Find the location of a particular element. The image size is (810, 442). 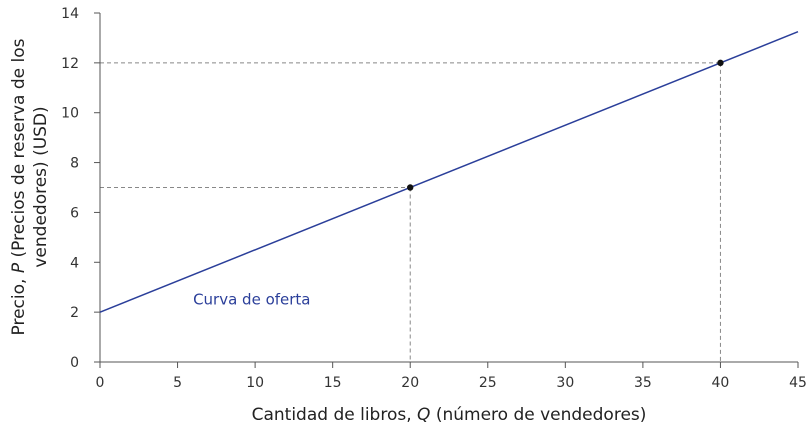

x-tick-label: 5 is located at coordinates (177, 383).